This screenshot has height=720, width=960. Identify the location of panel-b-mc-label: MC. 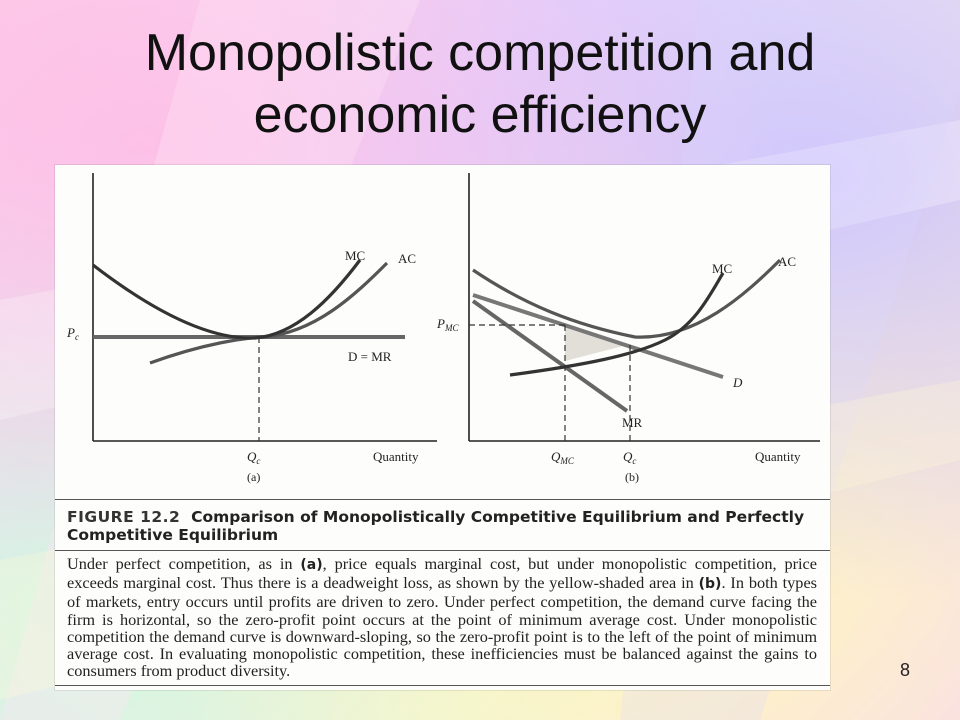
(722, 268).